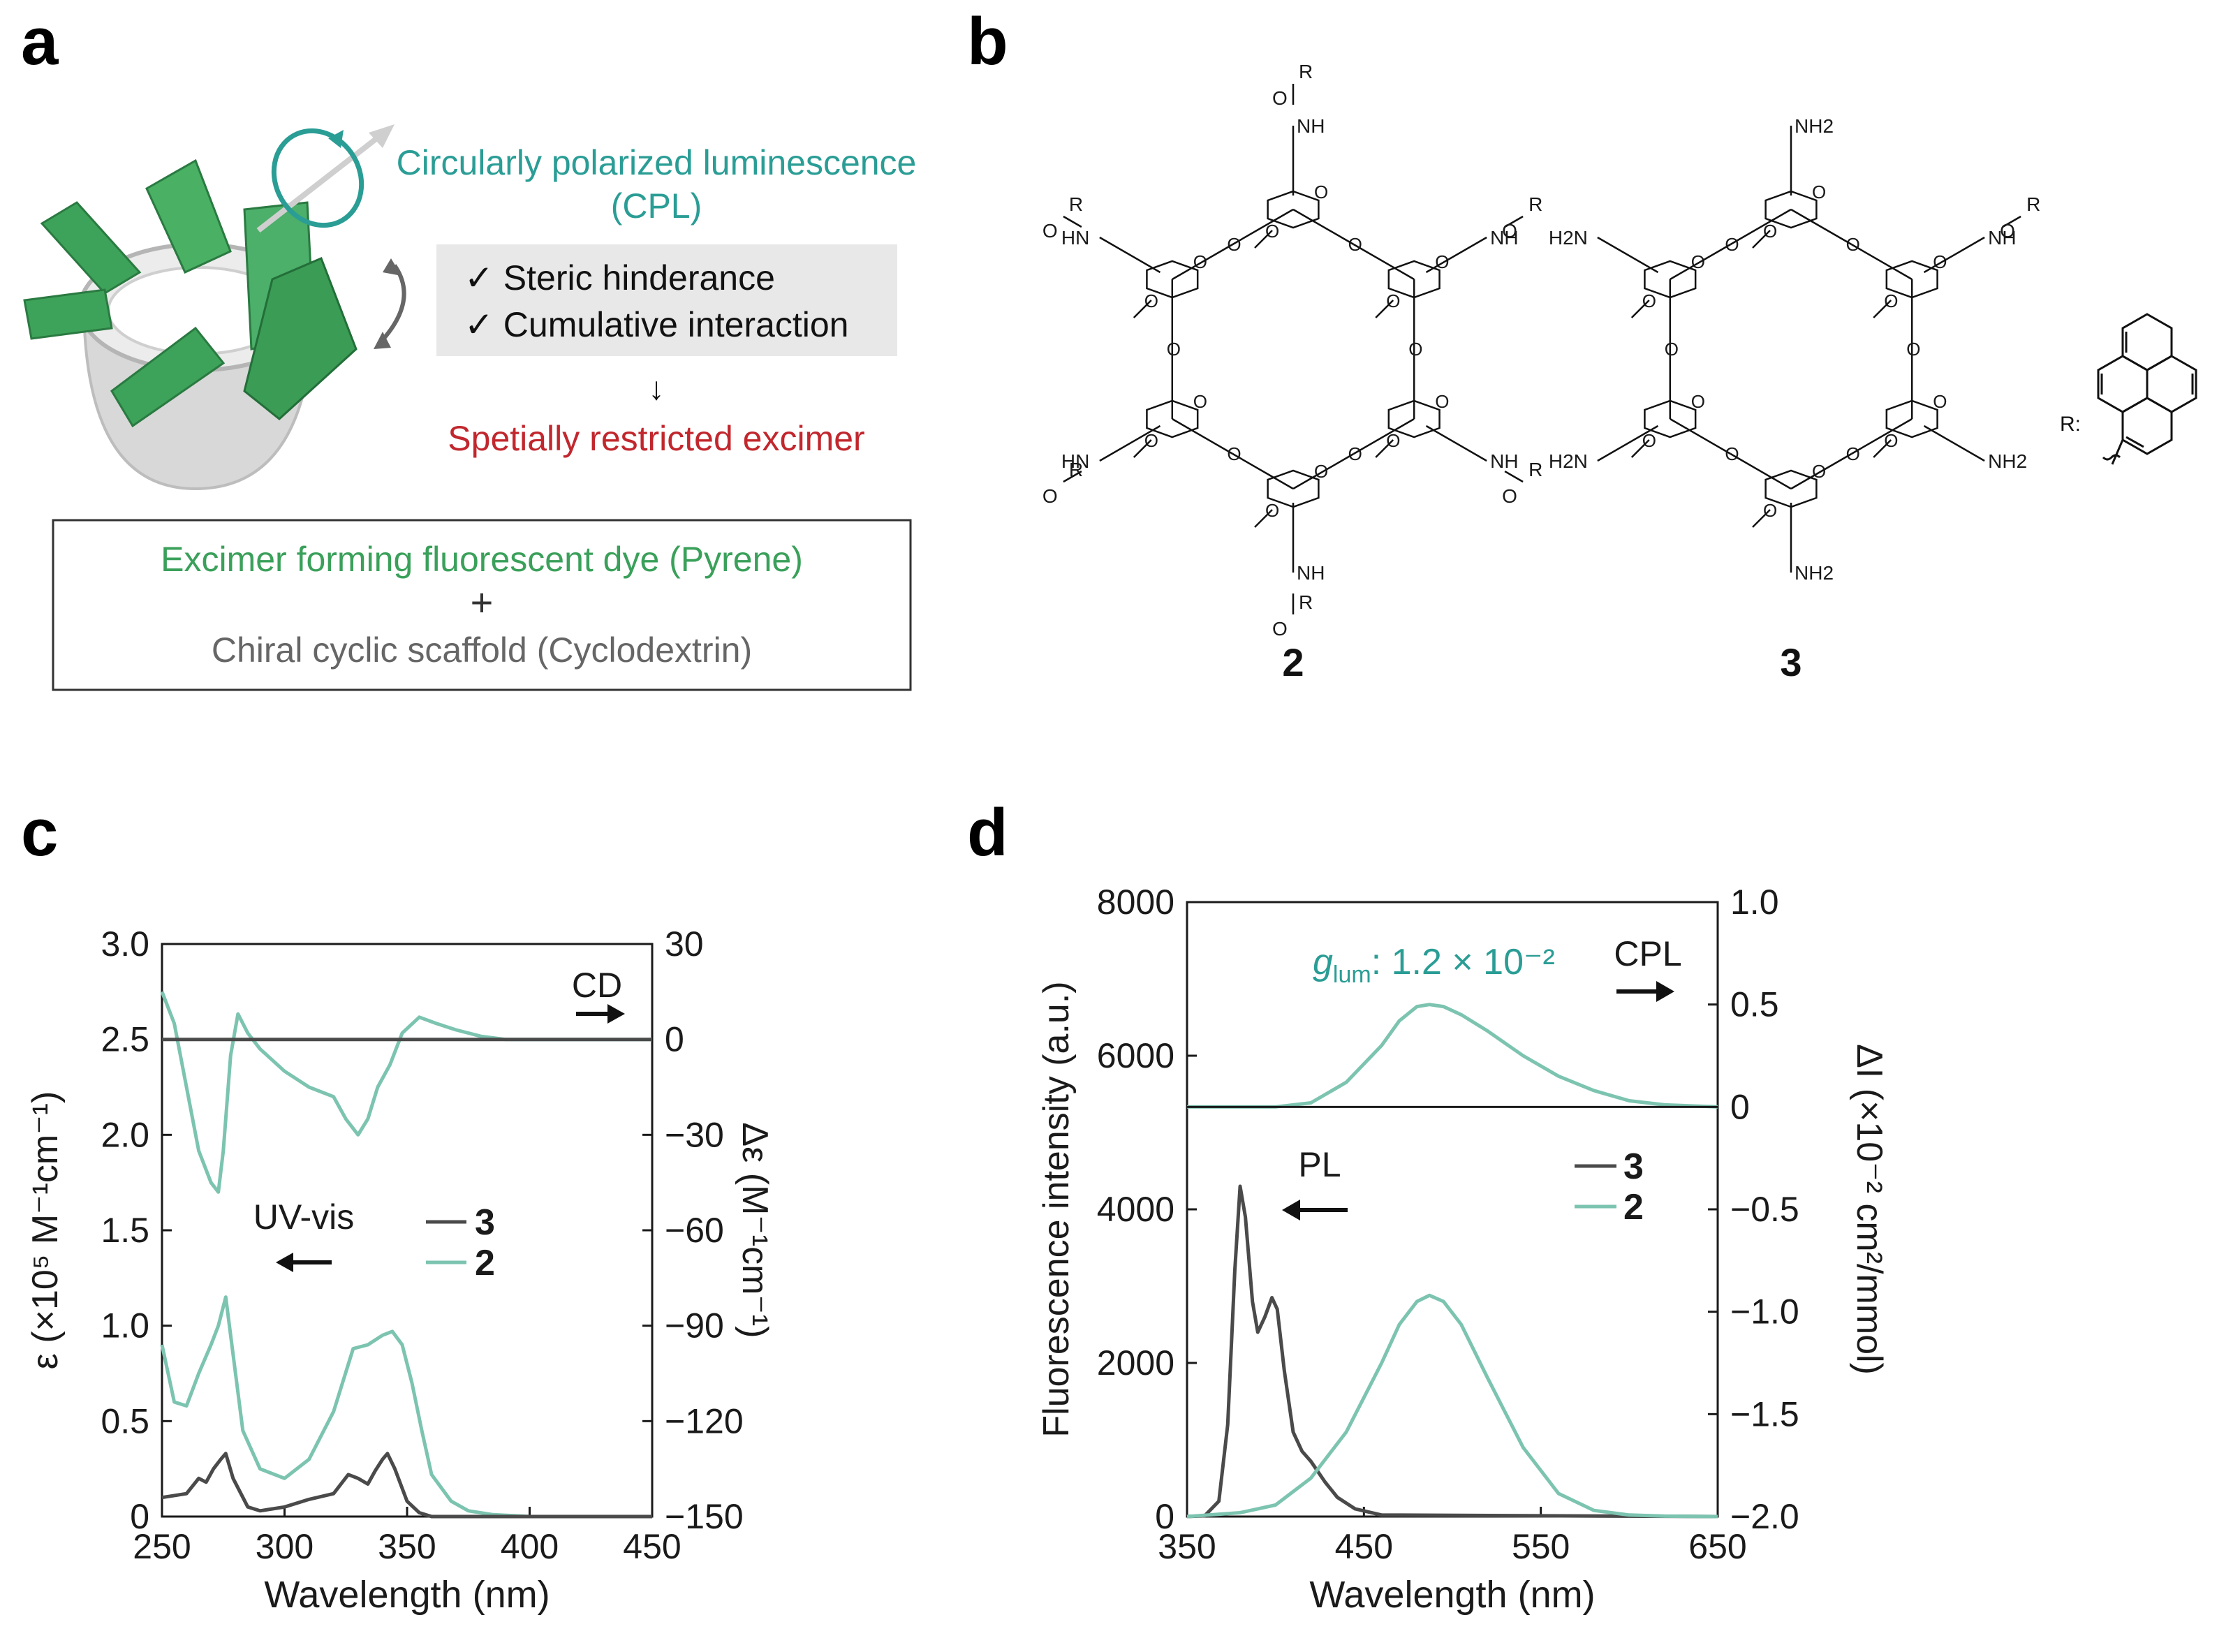  I want to click on y-tick-label: 0, so click(1164, 1516).